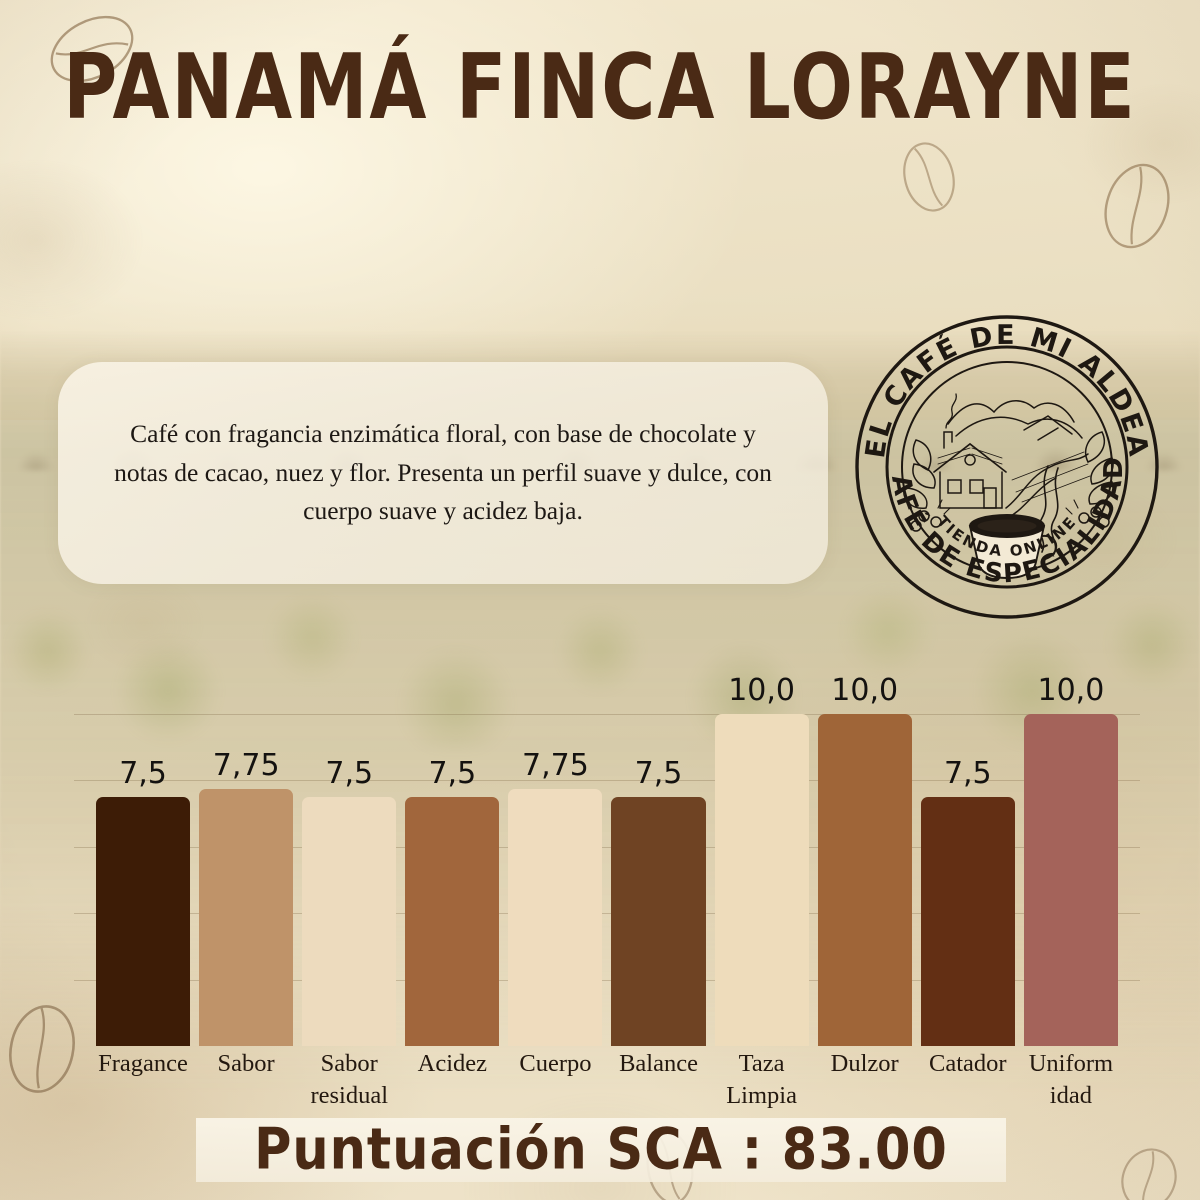 This screenshot has height=1200, width=1200. What do you see at coordinates (658, 1063) in the screenshot?
I see `x-axis-label: Balance` at bounding box center [658, 1063].